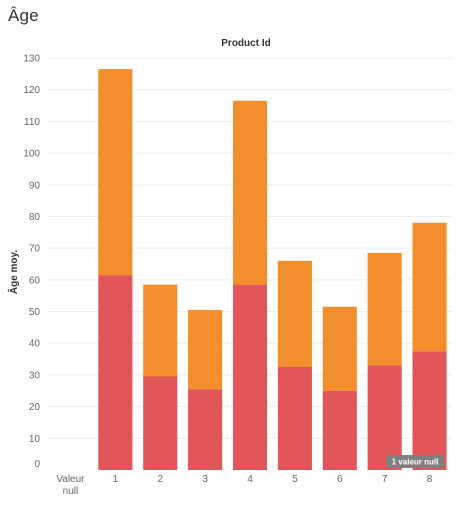  What do you see at coordinates (35, 249) in the screenshot?
I see `y-tick-label: 70` at bounding box center [35, 249].